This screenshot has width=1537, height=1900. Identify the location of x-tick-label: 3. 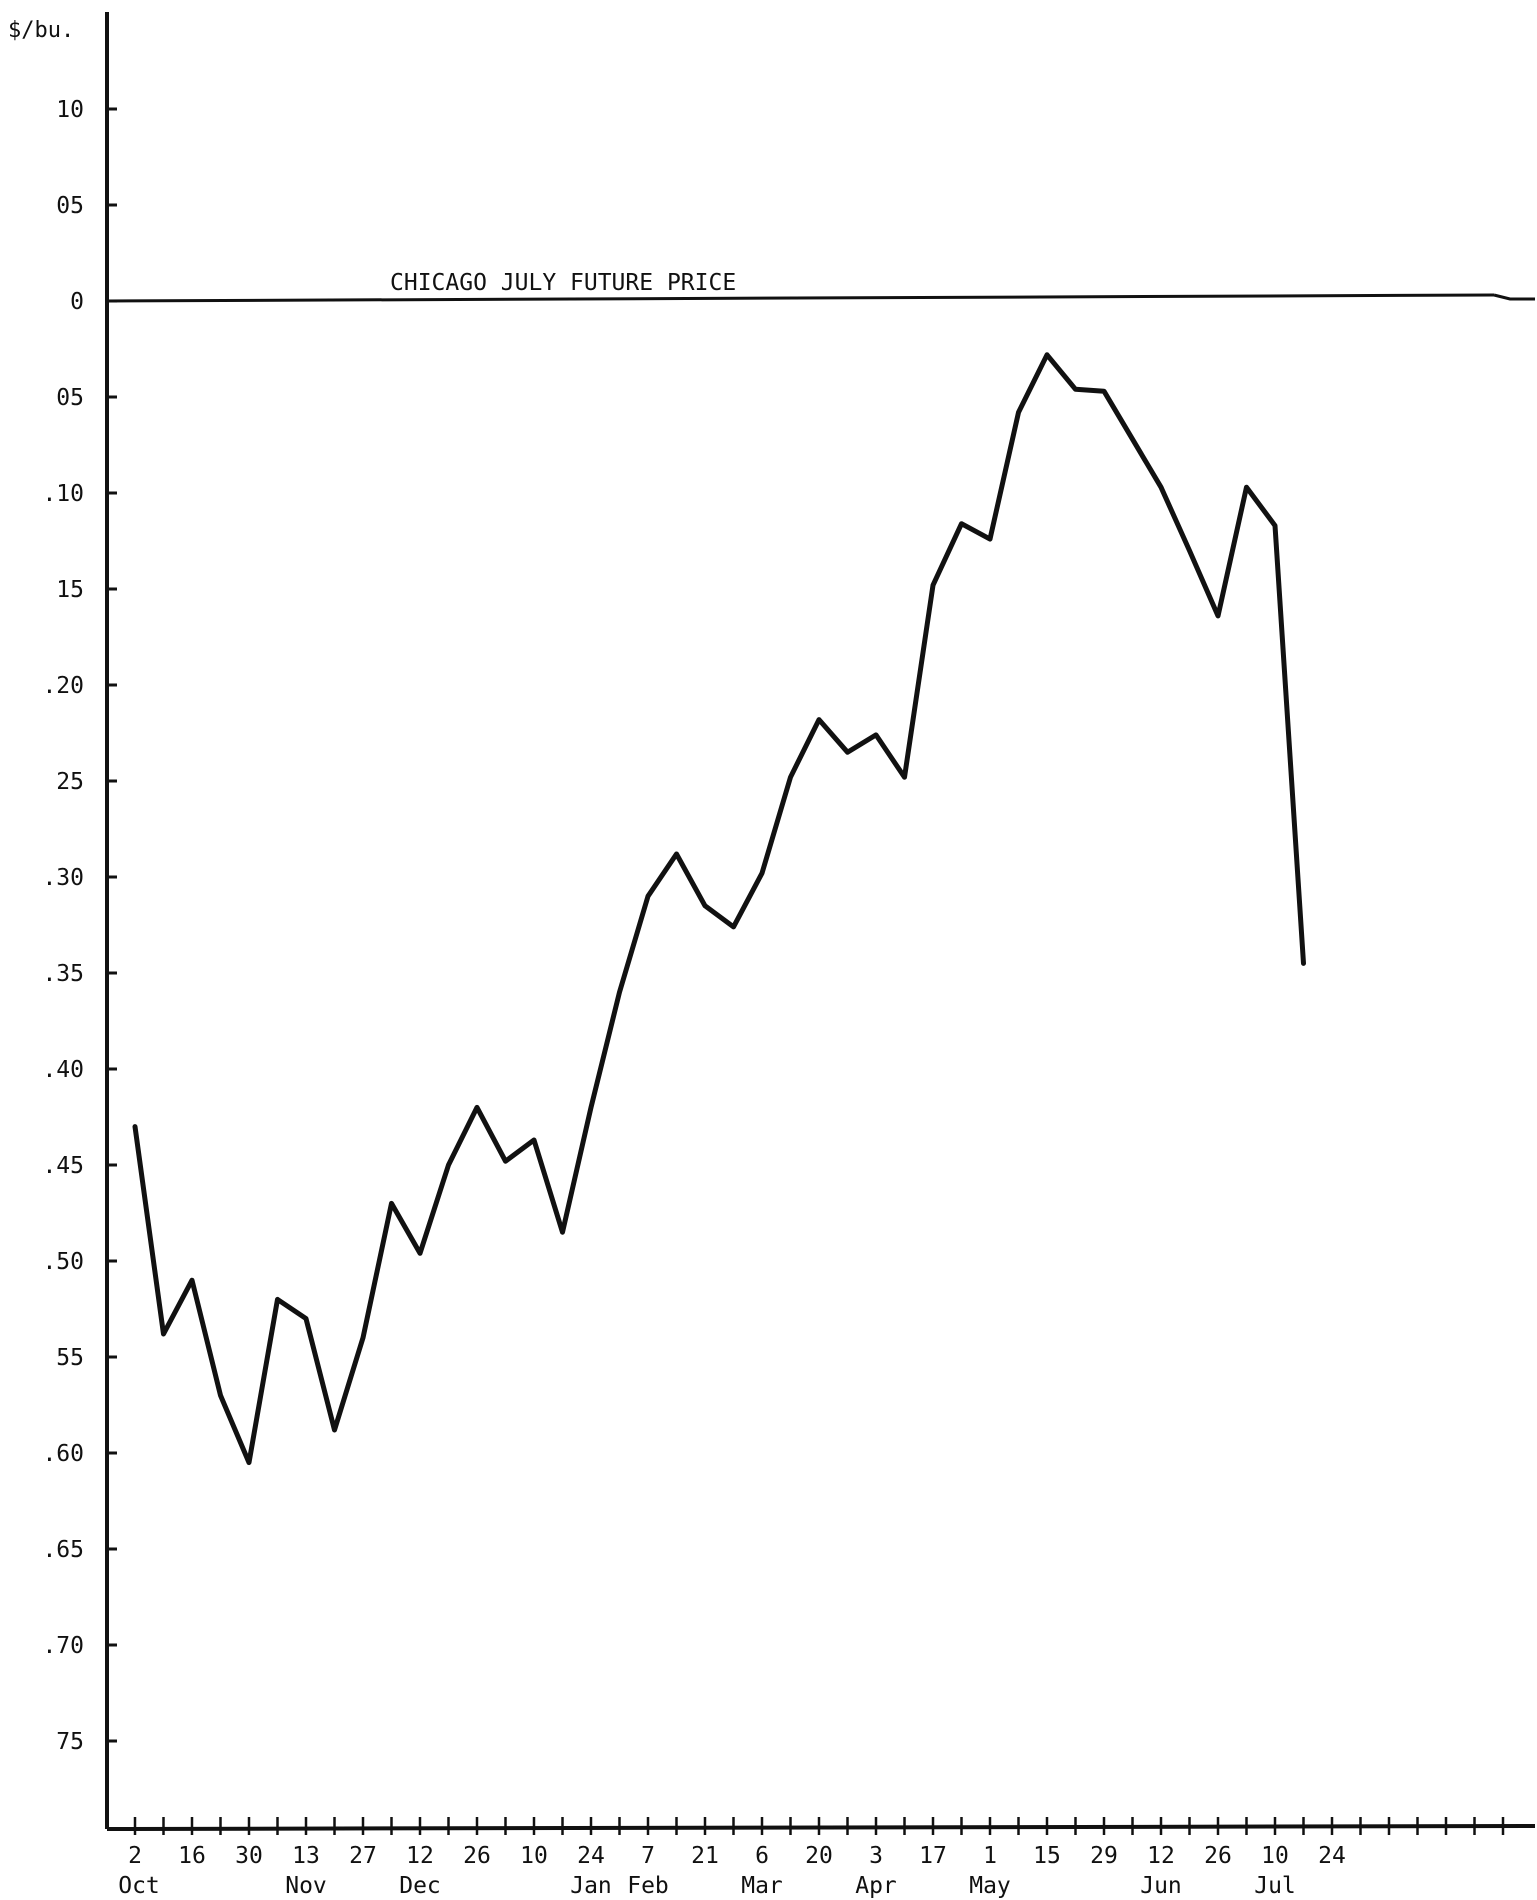
(876, 1856).